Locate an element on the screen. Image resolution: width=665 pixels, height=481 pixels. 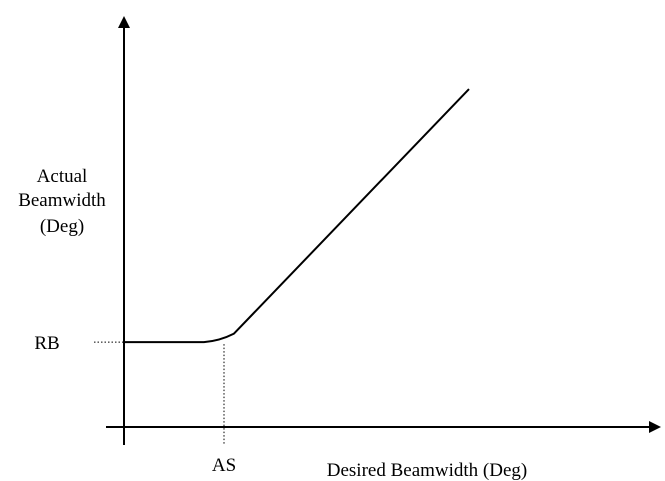
y-axis-label-line-1: Actual is located at coordinates (62, 176).